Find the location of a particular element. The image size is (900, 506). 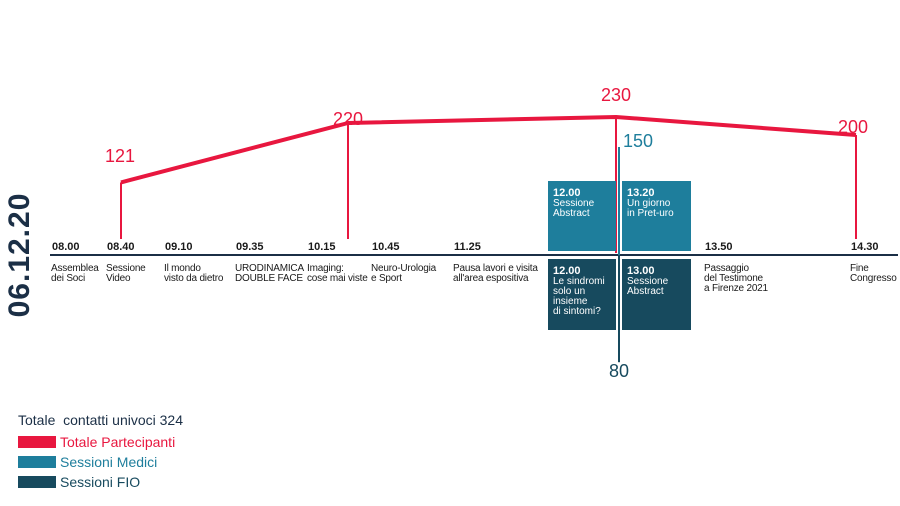

medici-label: 150 is located at coordinates (638, 141).